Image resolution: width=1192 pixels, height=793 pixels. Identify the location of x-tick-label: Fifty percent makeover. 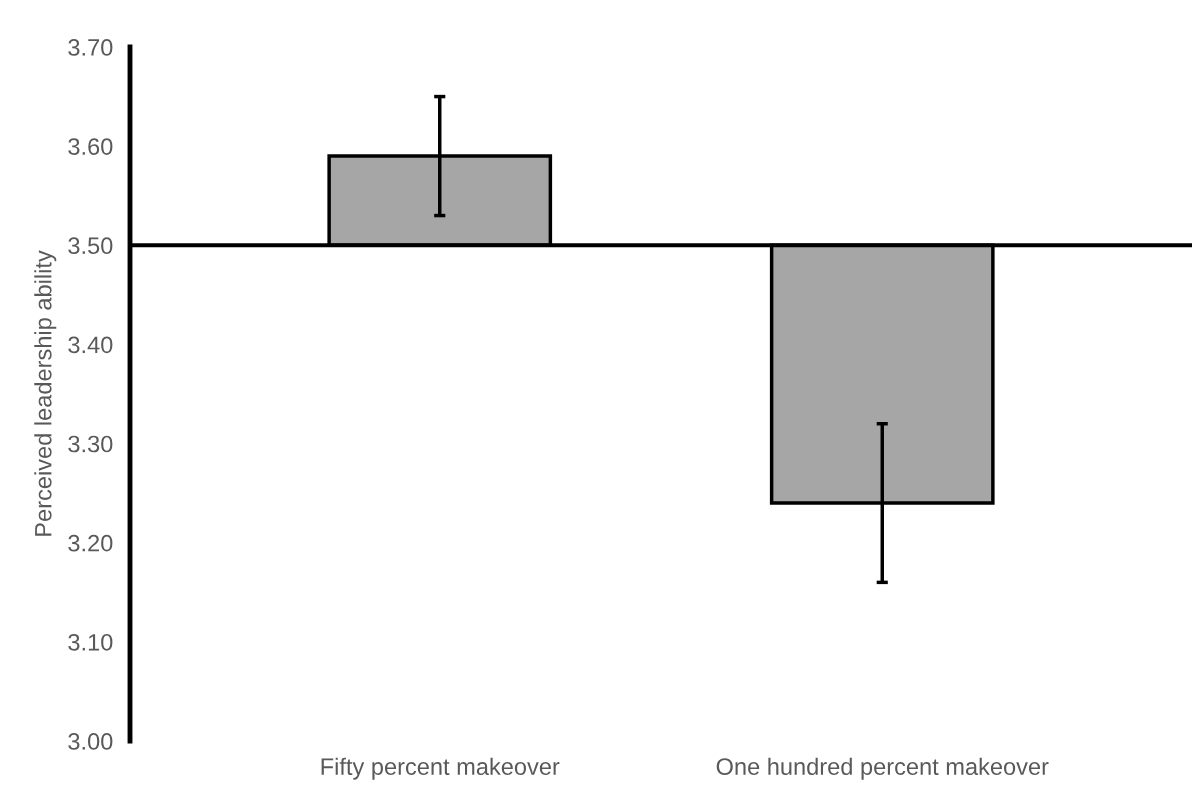
(440, 768).